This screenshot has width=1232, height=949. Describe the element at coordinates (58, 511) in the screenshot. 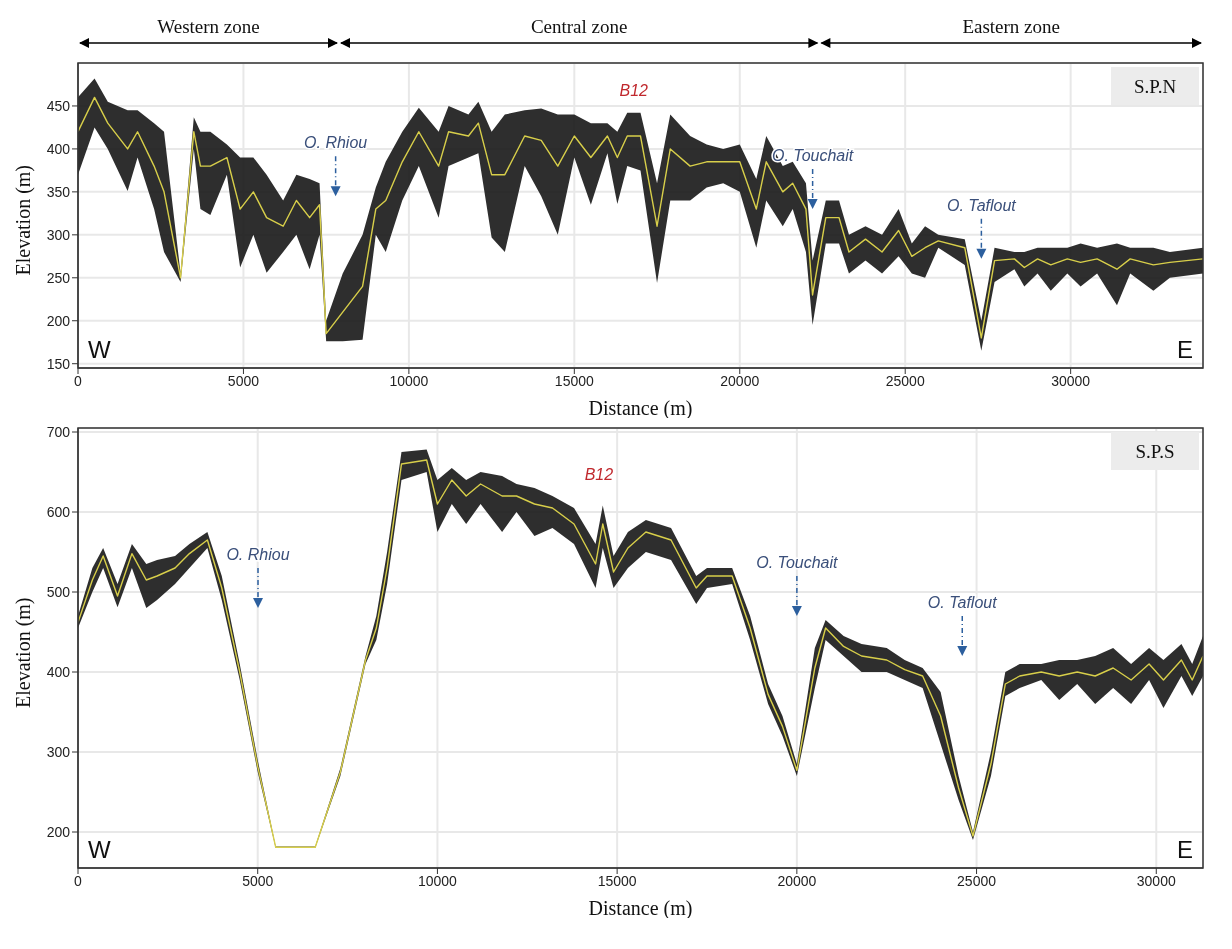

I see `y-tick-label: 600` at that location.